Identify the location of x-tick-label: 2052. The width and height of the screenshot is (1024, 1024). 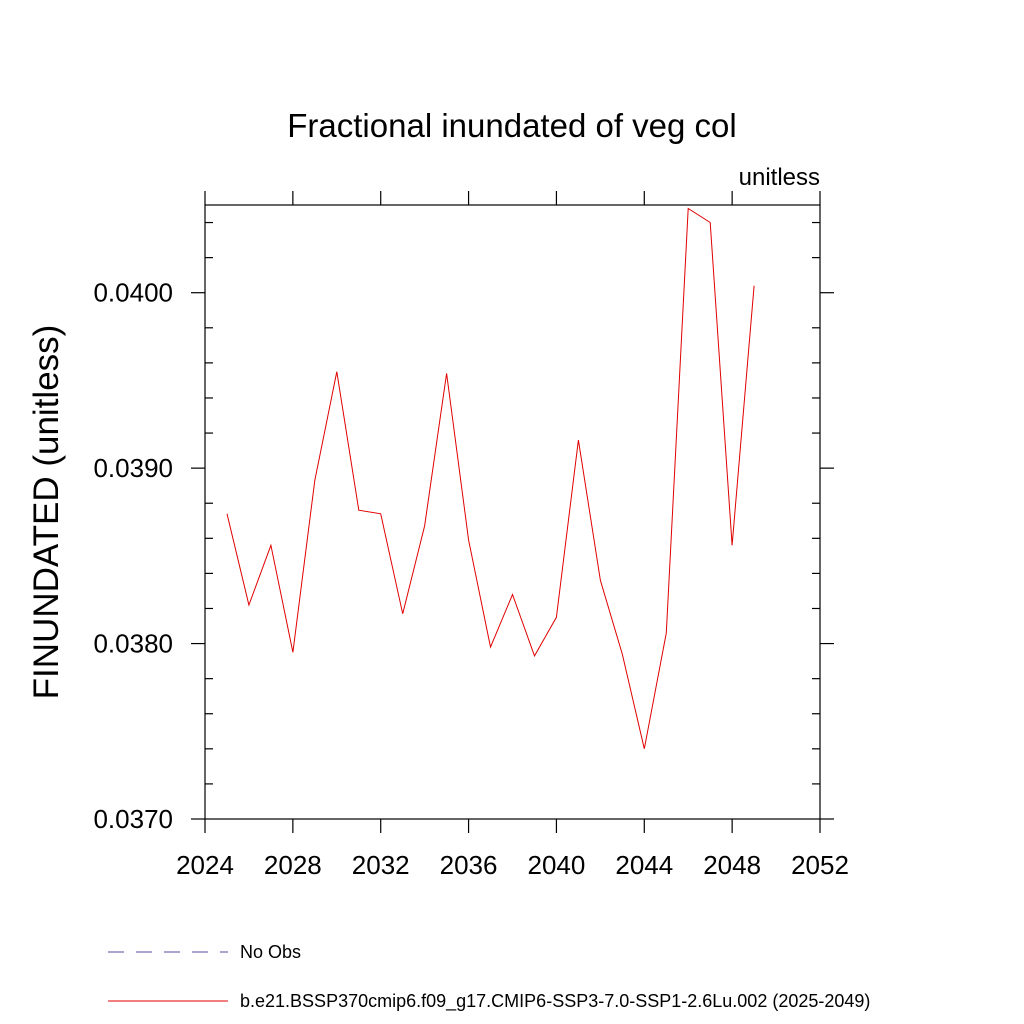
(820, 865).